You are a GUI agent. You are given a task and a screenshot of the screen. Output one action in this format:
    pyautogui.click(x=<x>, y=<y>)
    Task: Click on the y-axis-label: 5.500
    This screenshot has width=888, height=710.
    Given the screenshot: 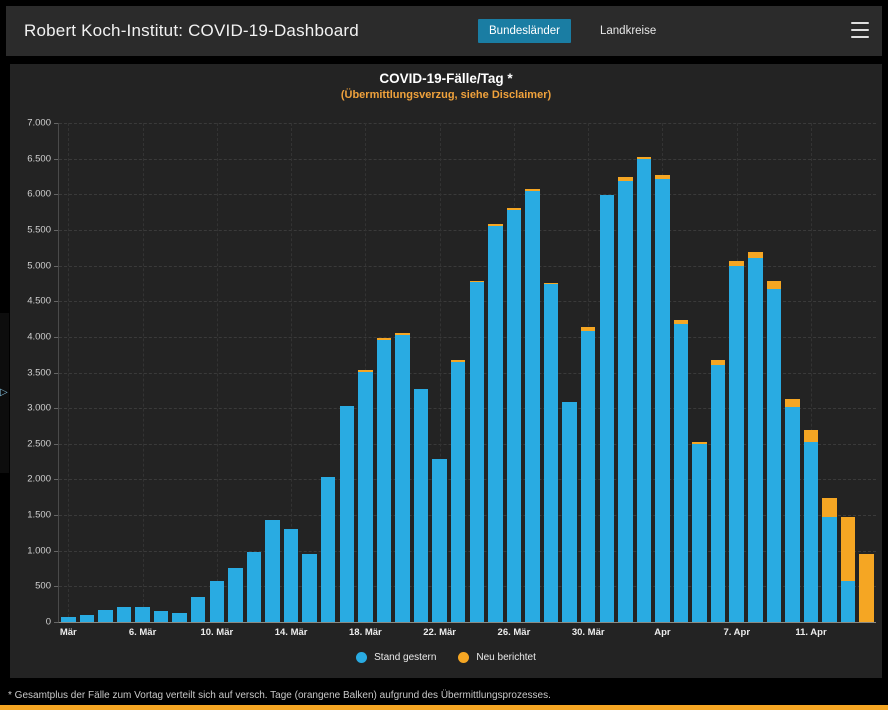 What is the action you would take?
    pyautogui.click(x=39, y=230)
    